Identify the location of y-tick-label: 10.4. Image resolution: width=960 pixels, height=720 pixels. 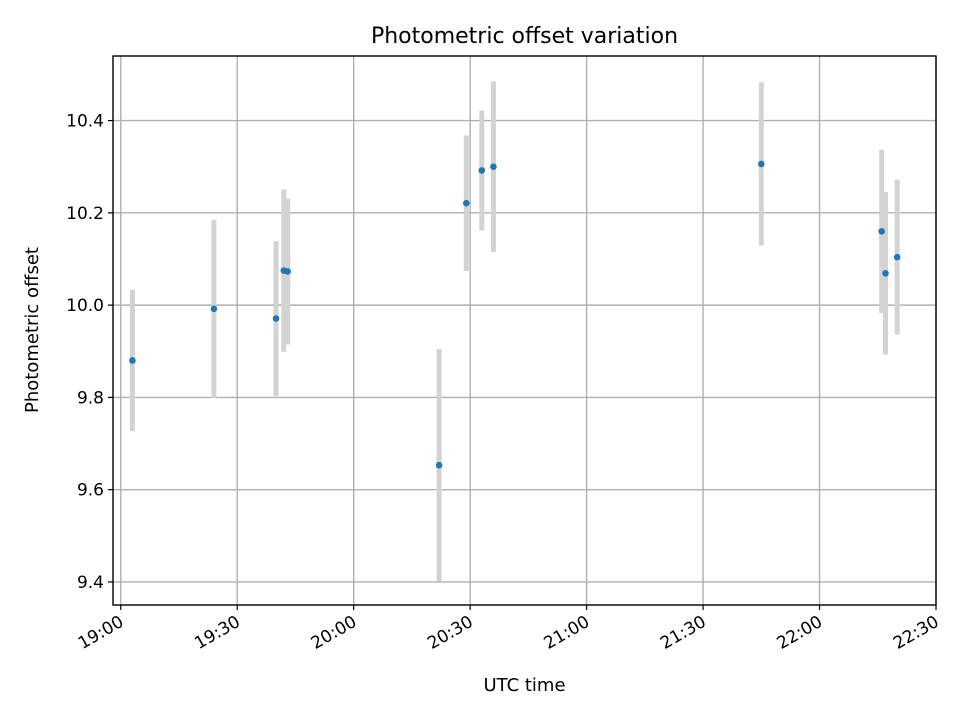
(85, 122).